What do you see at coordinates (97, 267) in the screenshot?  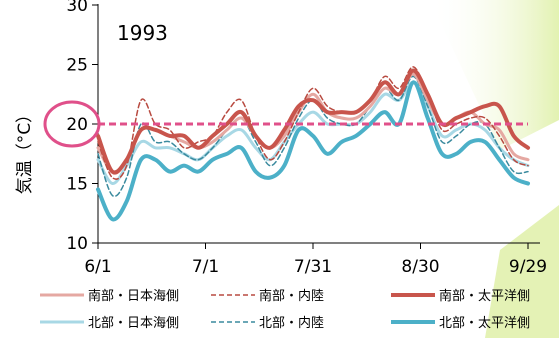 I see `x-tick-label: 6/1` at bounding box center [97, 267].